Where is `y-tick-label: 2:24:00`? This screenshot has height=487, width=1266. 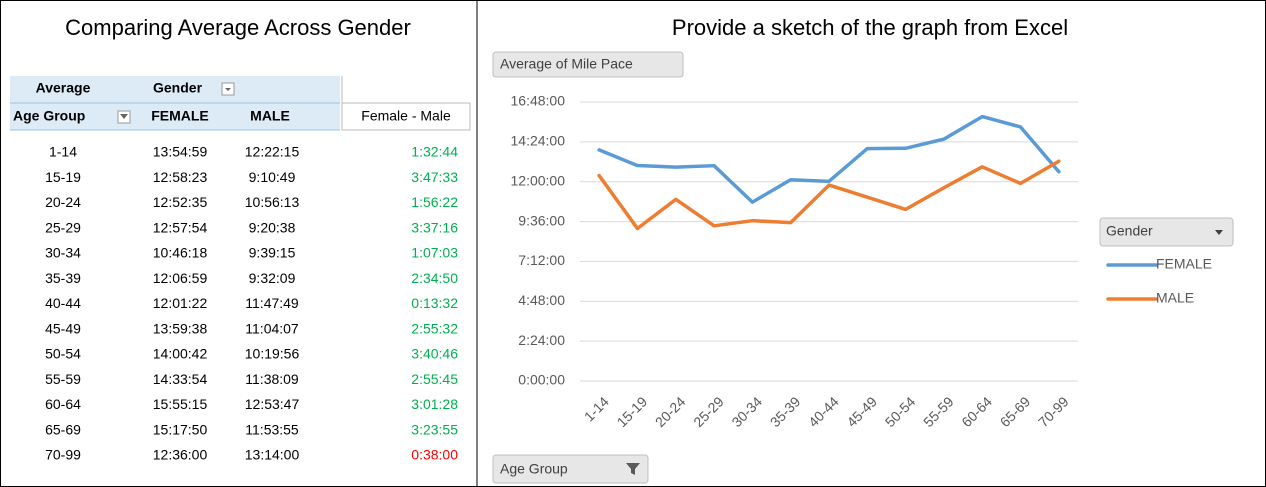 y-tick-label: 2:24:00 is located at coordinates (541, 340).